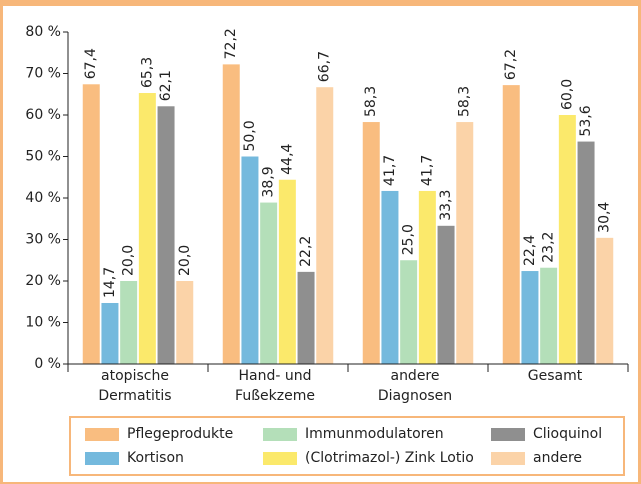  What do you see at coordinates (558, 458) in the screenshot?
I see `legend-label: andere` at bounding box center [558, 458].